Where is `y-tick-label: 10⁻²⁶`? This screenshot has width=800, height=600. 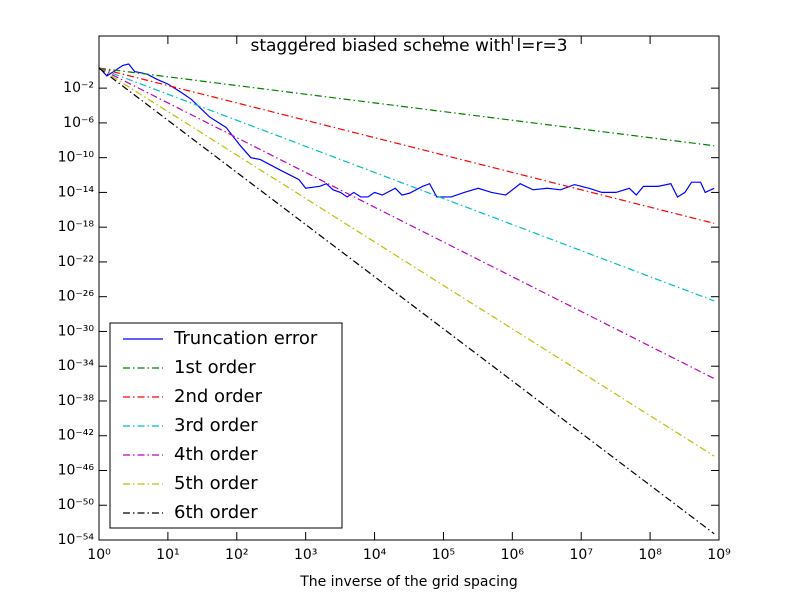 y-tick-label: 10⁻²⁶ is located at coordinates (76, 297).